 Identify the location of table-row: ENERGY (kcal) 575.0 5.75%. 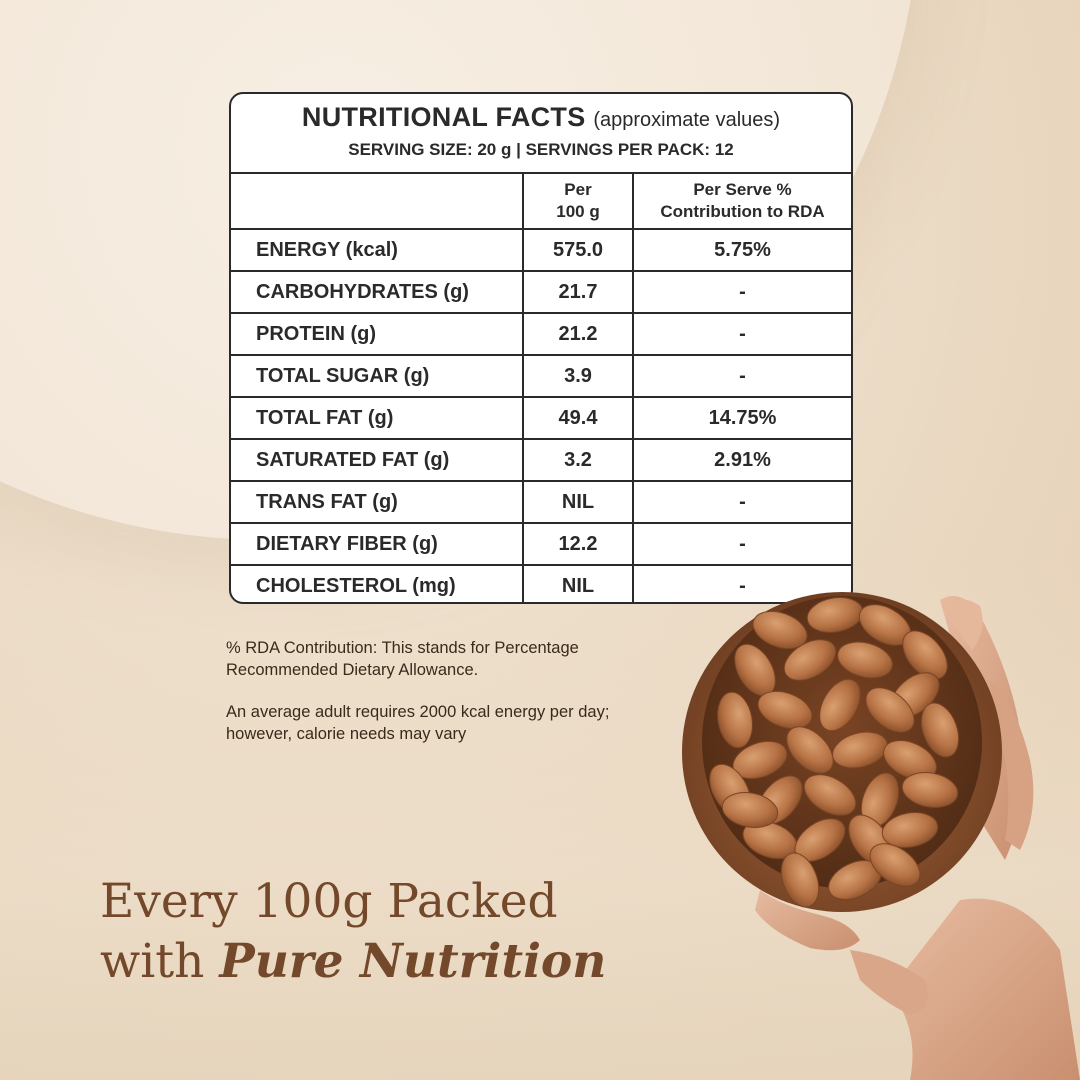
(541, 250).